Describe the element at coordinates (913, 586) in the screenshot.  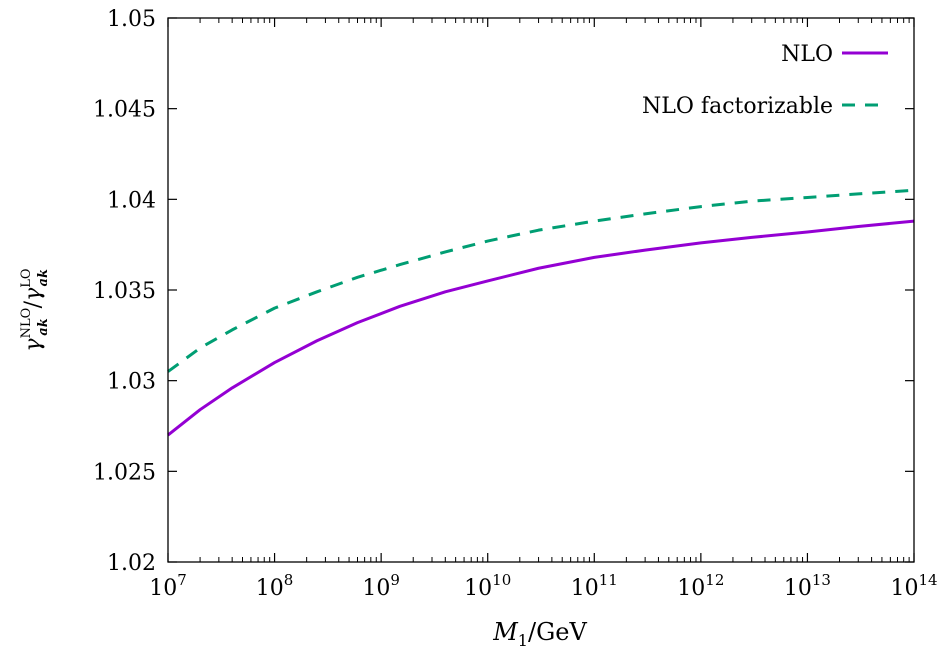
I see `x-tick-label: 10¹⁴` at that location.